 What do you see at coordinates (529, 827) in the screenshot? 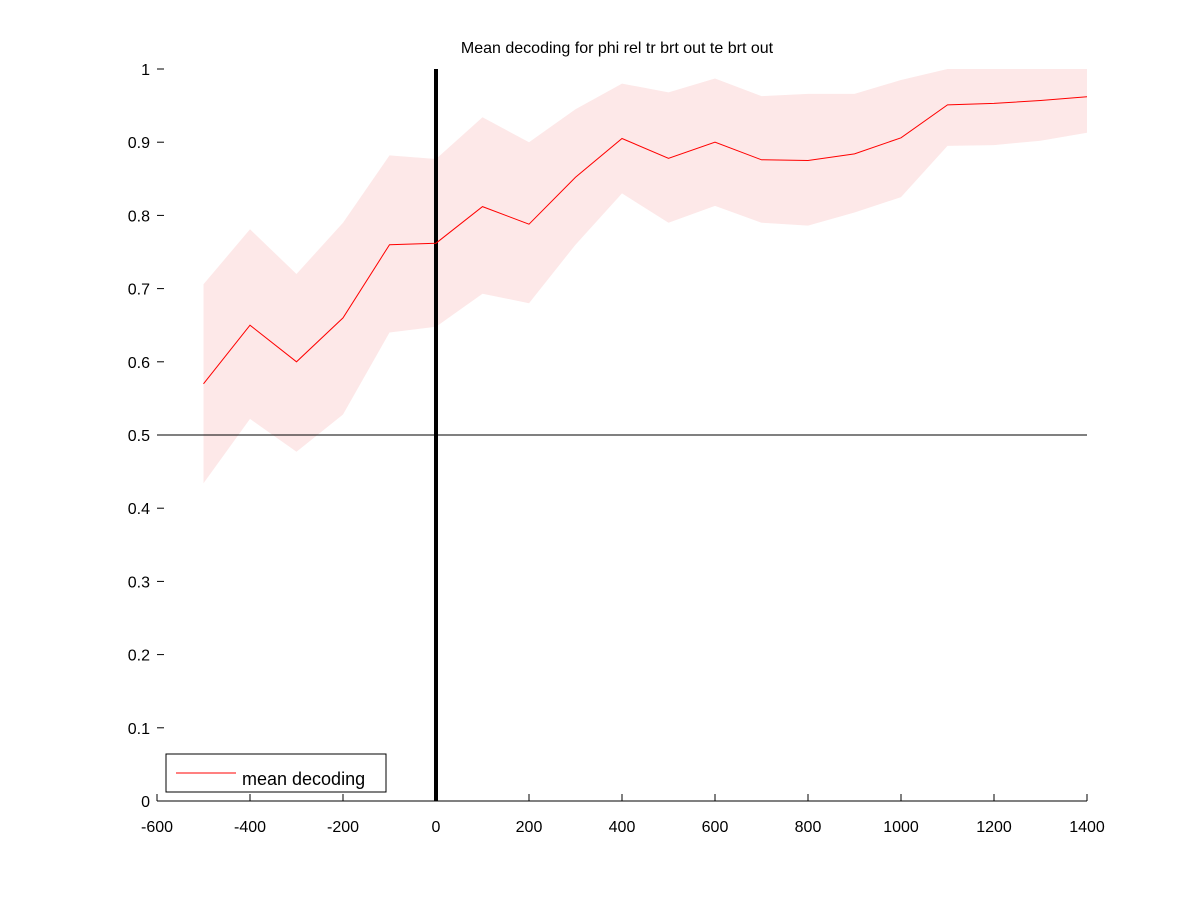
I see `x-tick-label: 200` at bounding box center [529, 827].